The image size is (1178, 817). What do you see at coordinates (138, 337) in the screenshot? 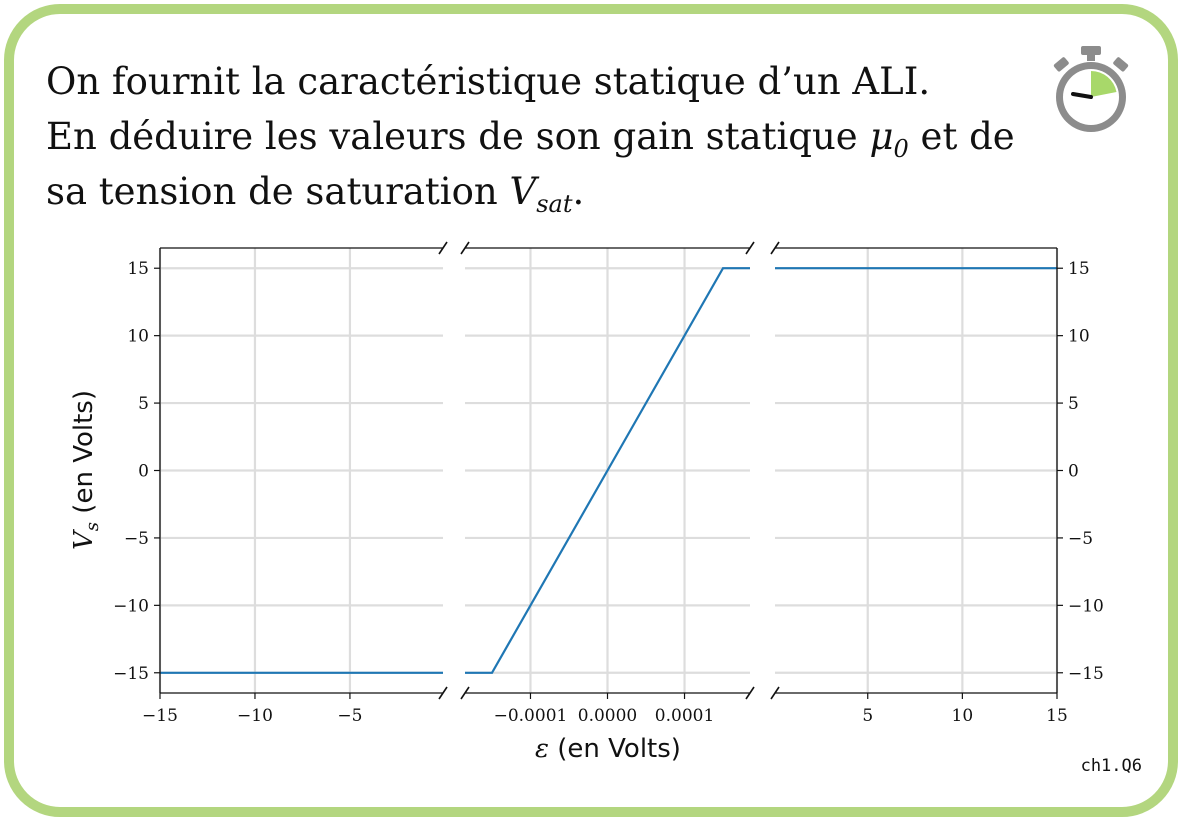
I see `y-tick-label-left: 10` at bounding box center [138, 337].